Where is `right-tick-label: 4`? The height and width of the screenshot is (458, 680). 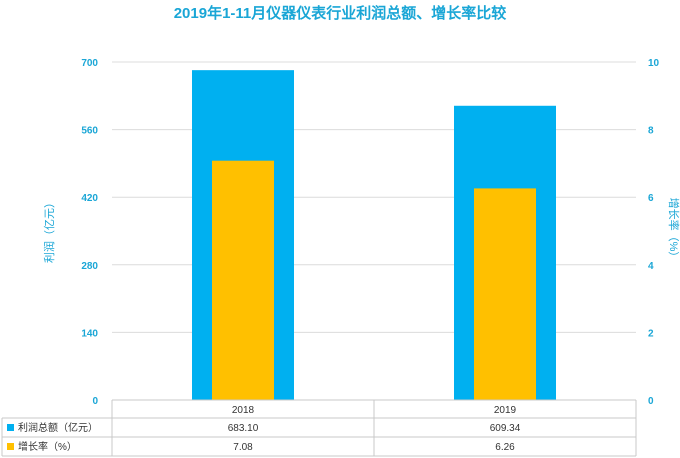
right-tick-label: 4 is located at coordinates (651, 266).